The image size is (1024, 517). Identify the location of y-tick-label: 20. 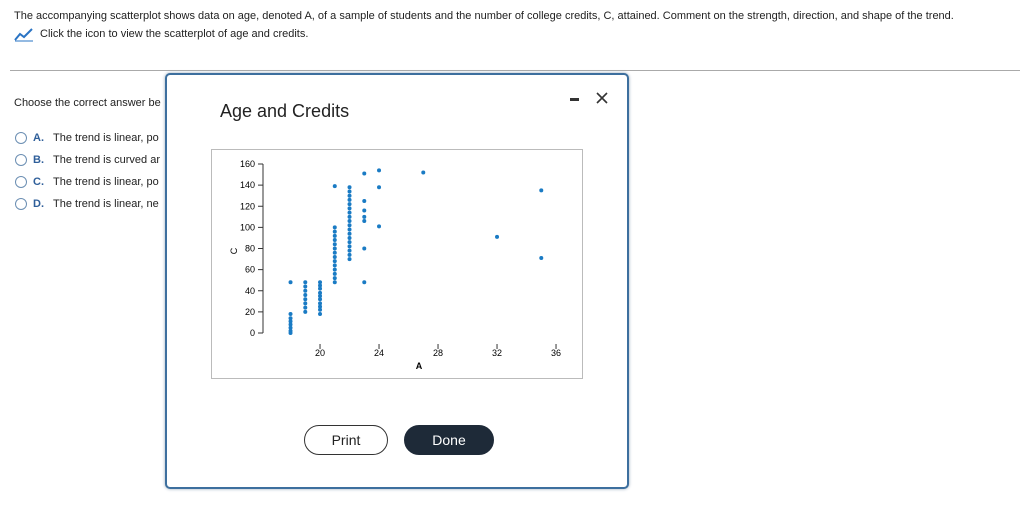
(250, 312).